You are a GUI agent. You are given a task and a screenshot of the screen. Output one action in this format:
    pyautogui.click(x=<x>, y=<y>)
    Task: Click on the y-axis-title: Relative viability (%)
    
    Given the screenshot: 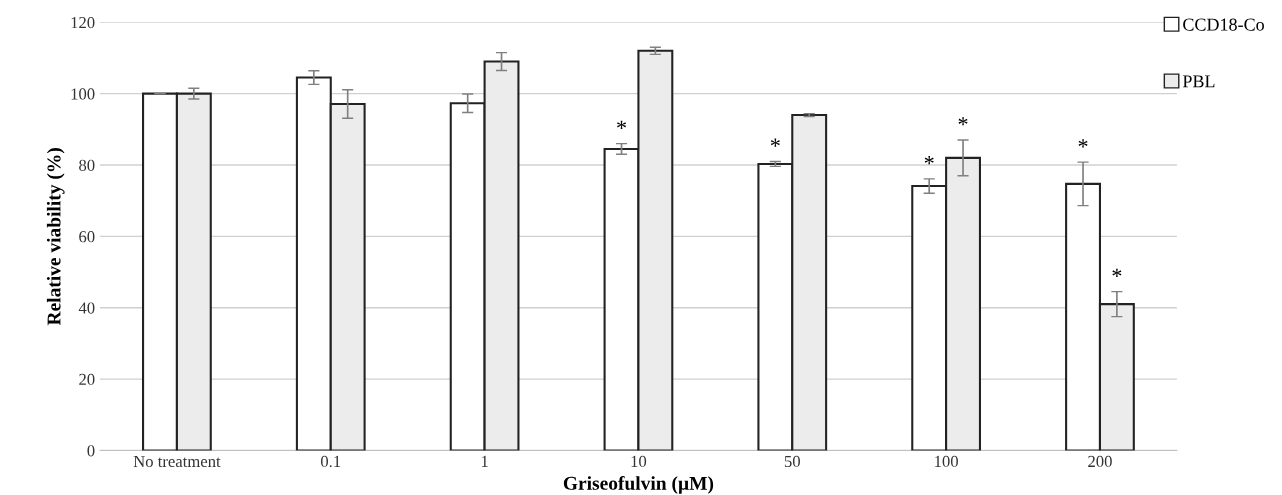 What is the action you would take?
    pyautogui.click(x=55, y=237)
    